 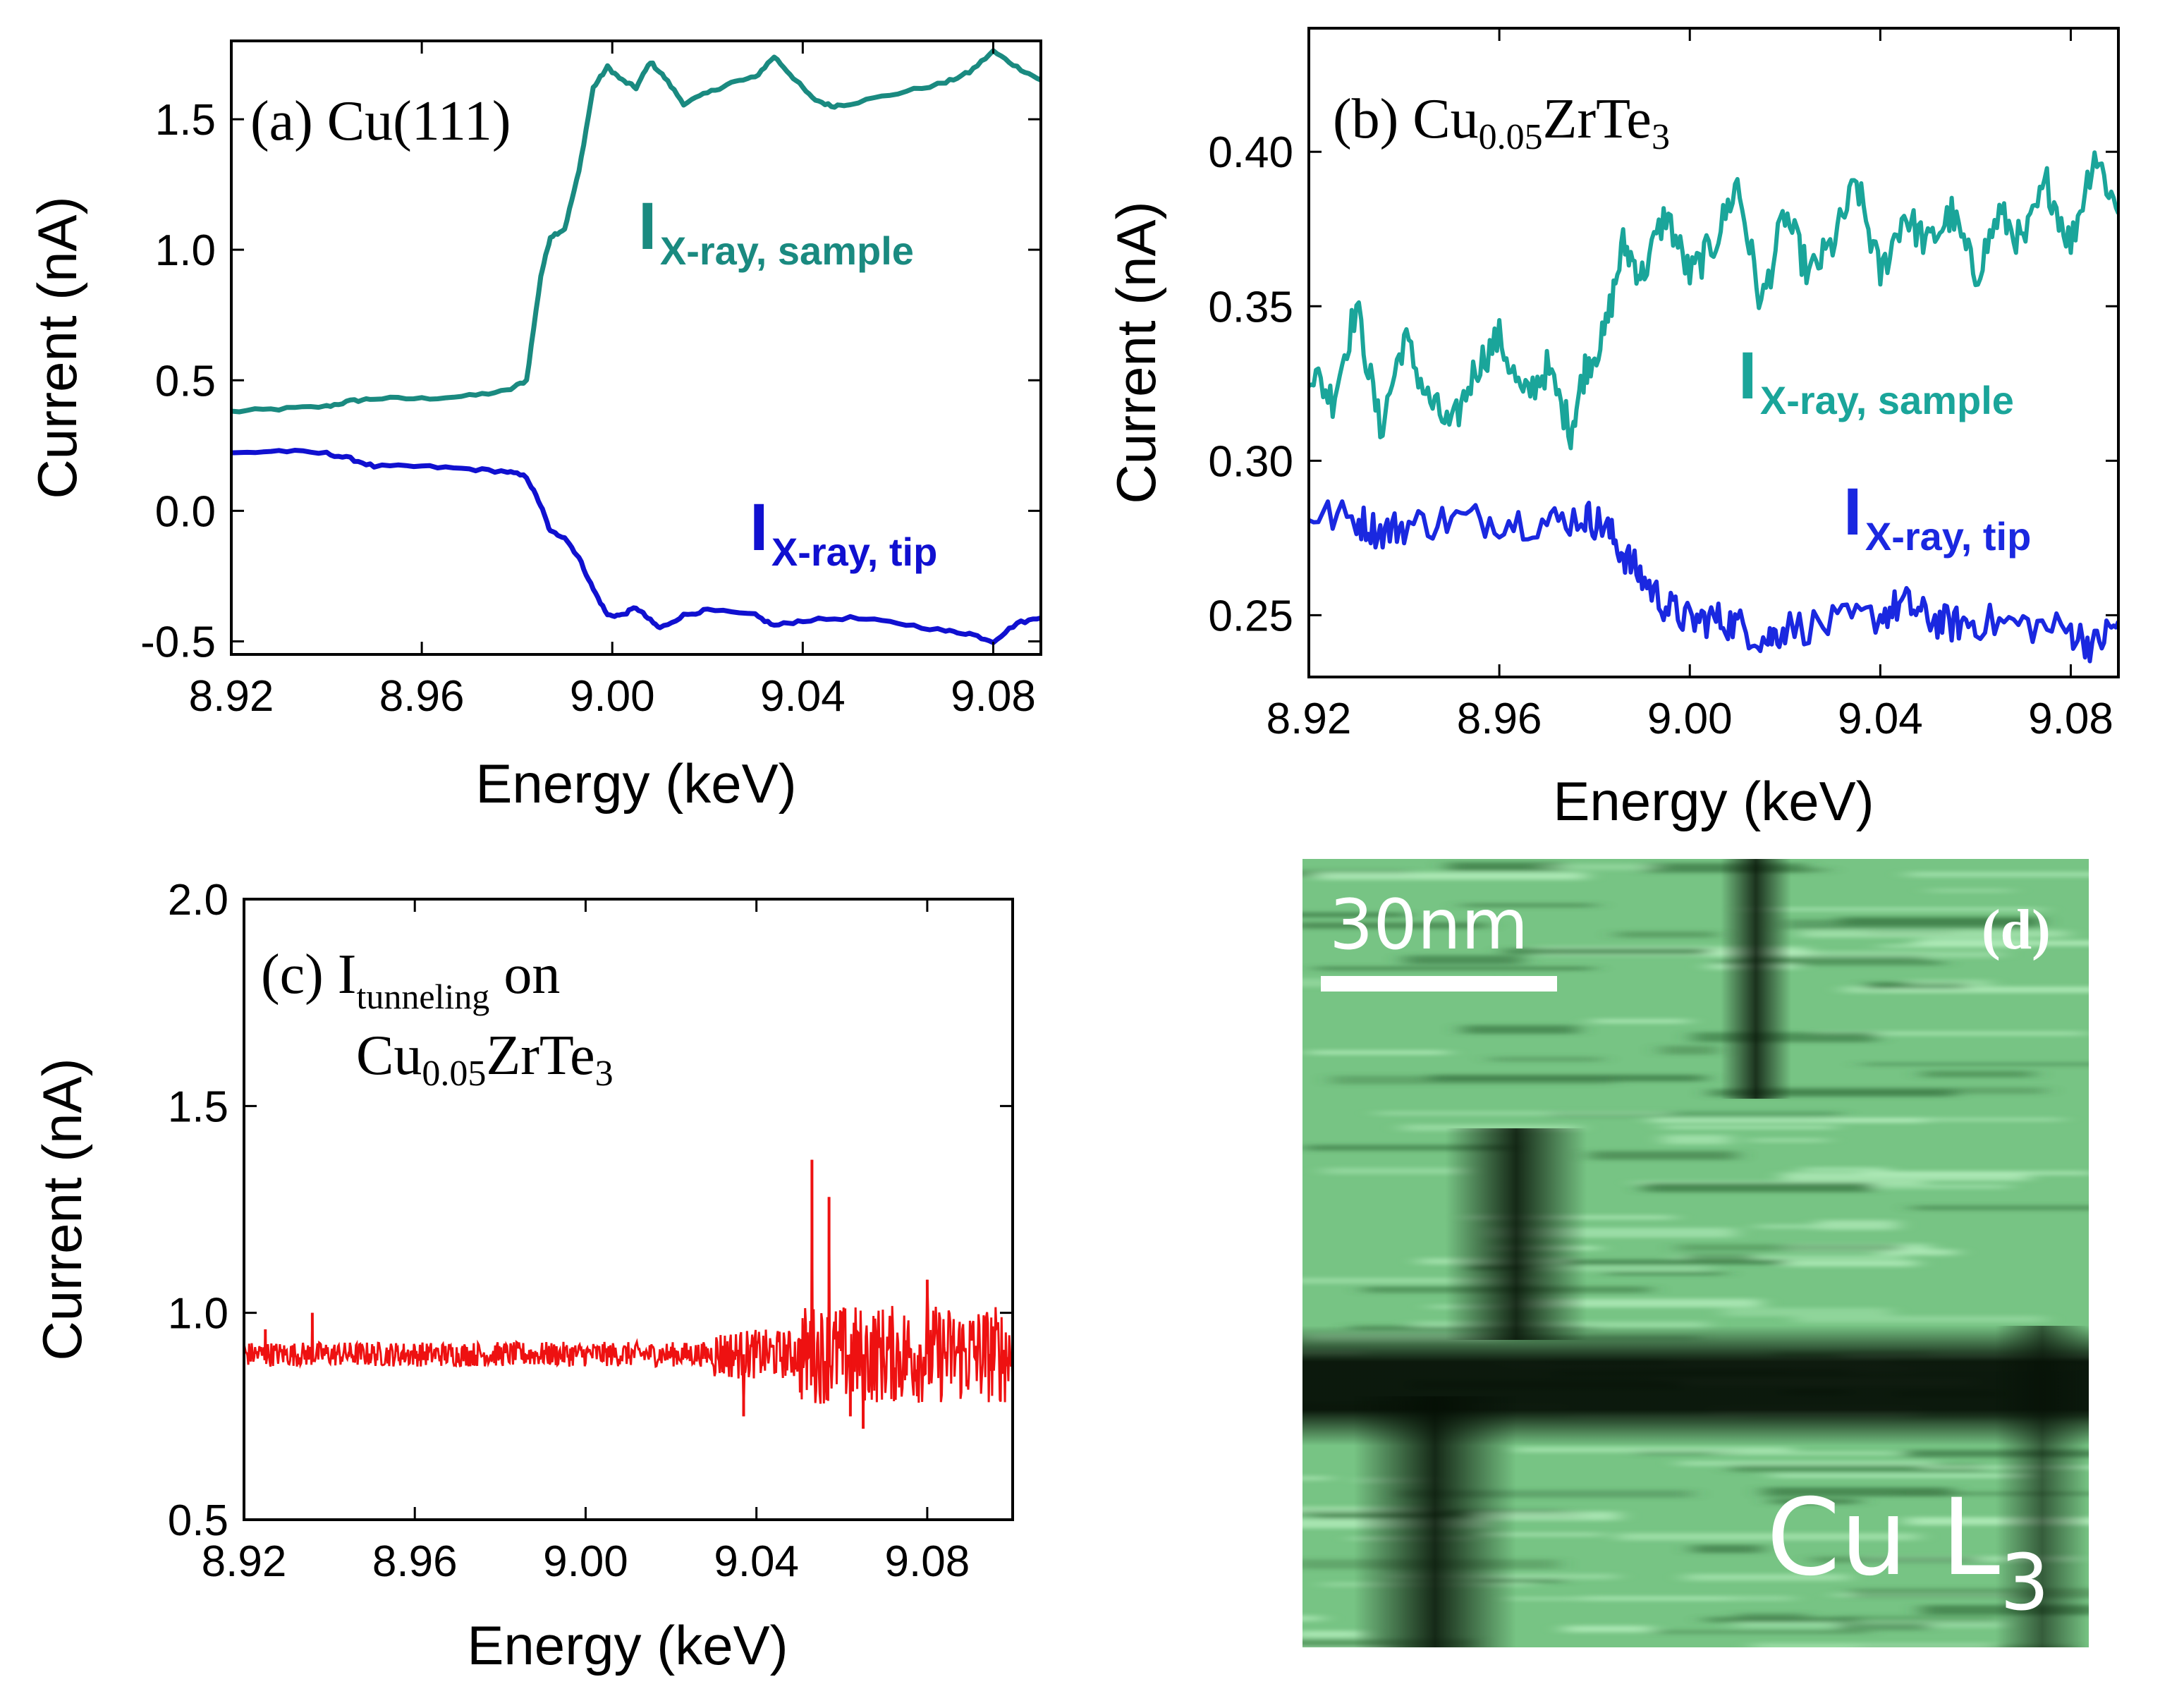 What do you see at coordinates (1853, 512) in the screenshot?
I see `panel-b-tip-label-main: I` at bounding box center [1853, 512].